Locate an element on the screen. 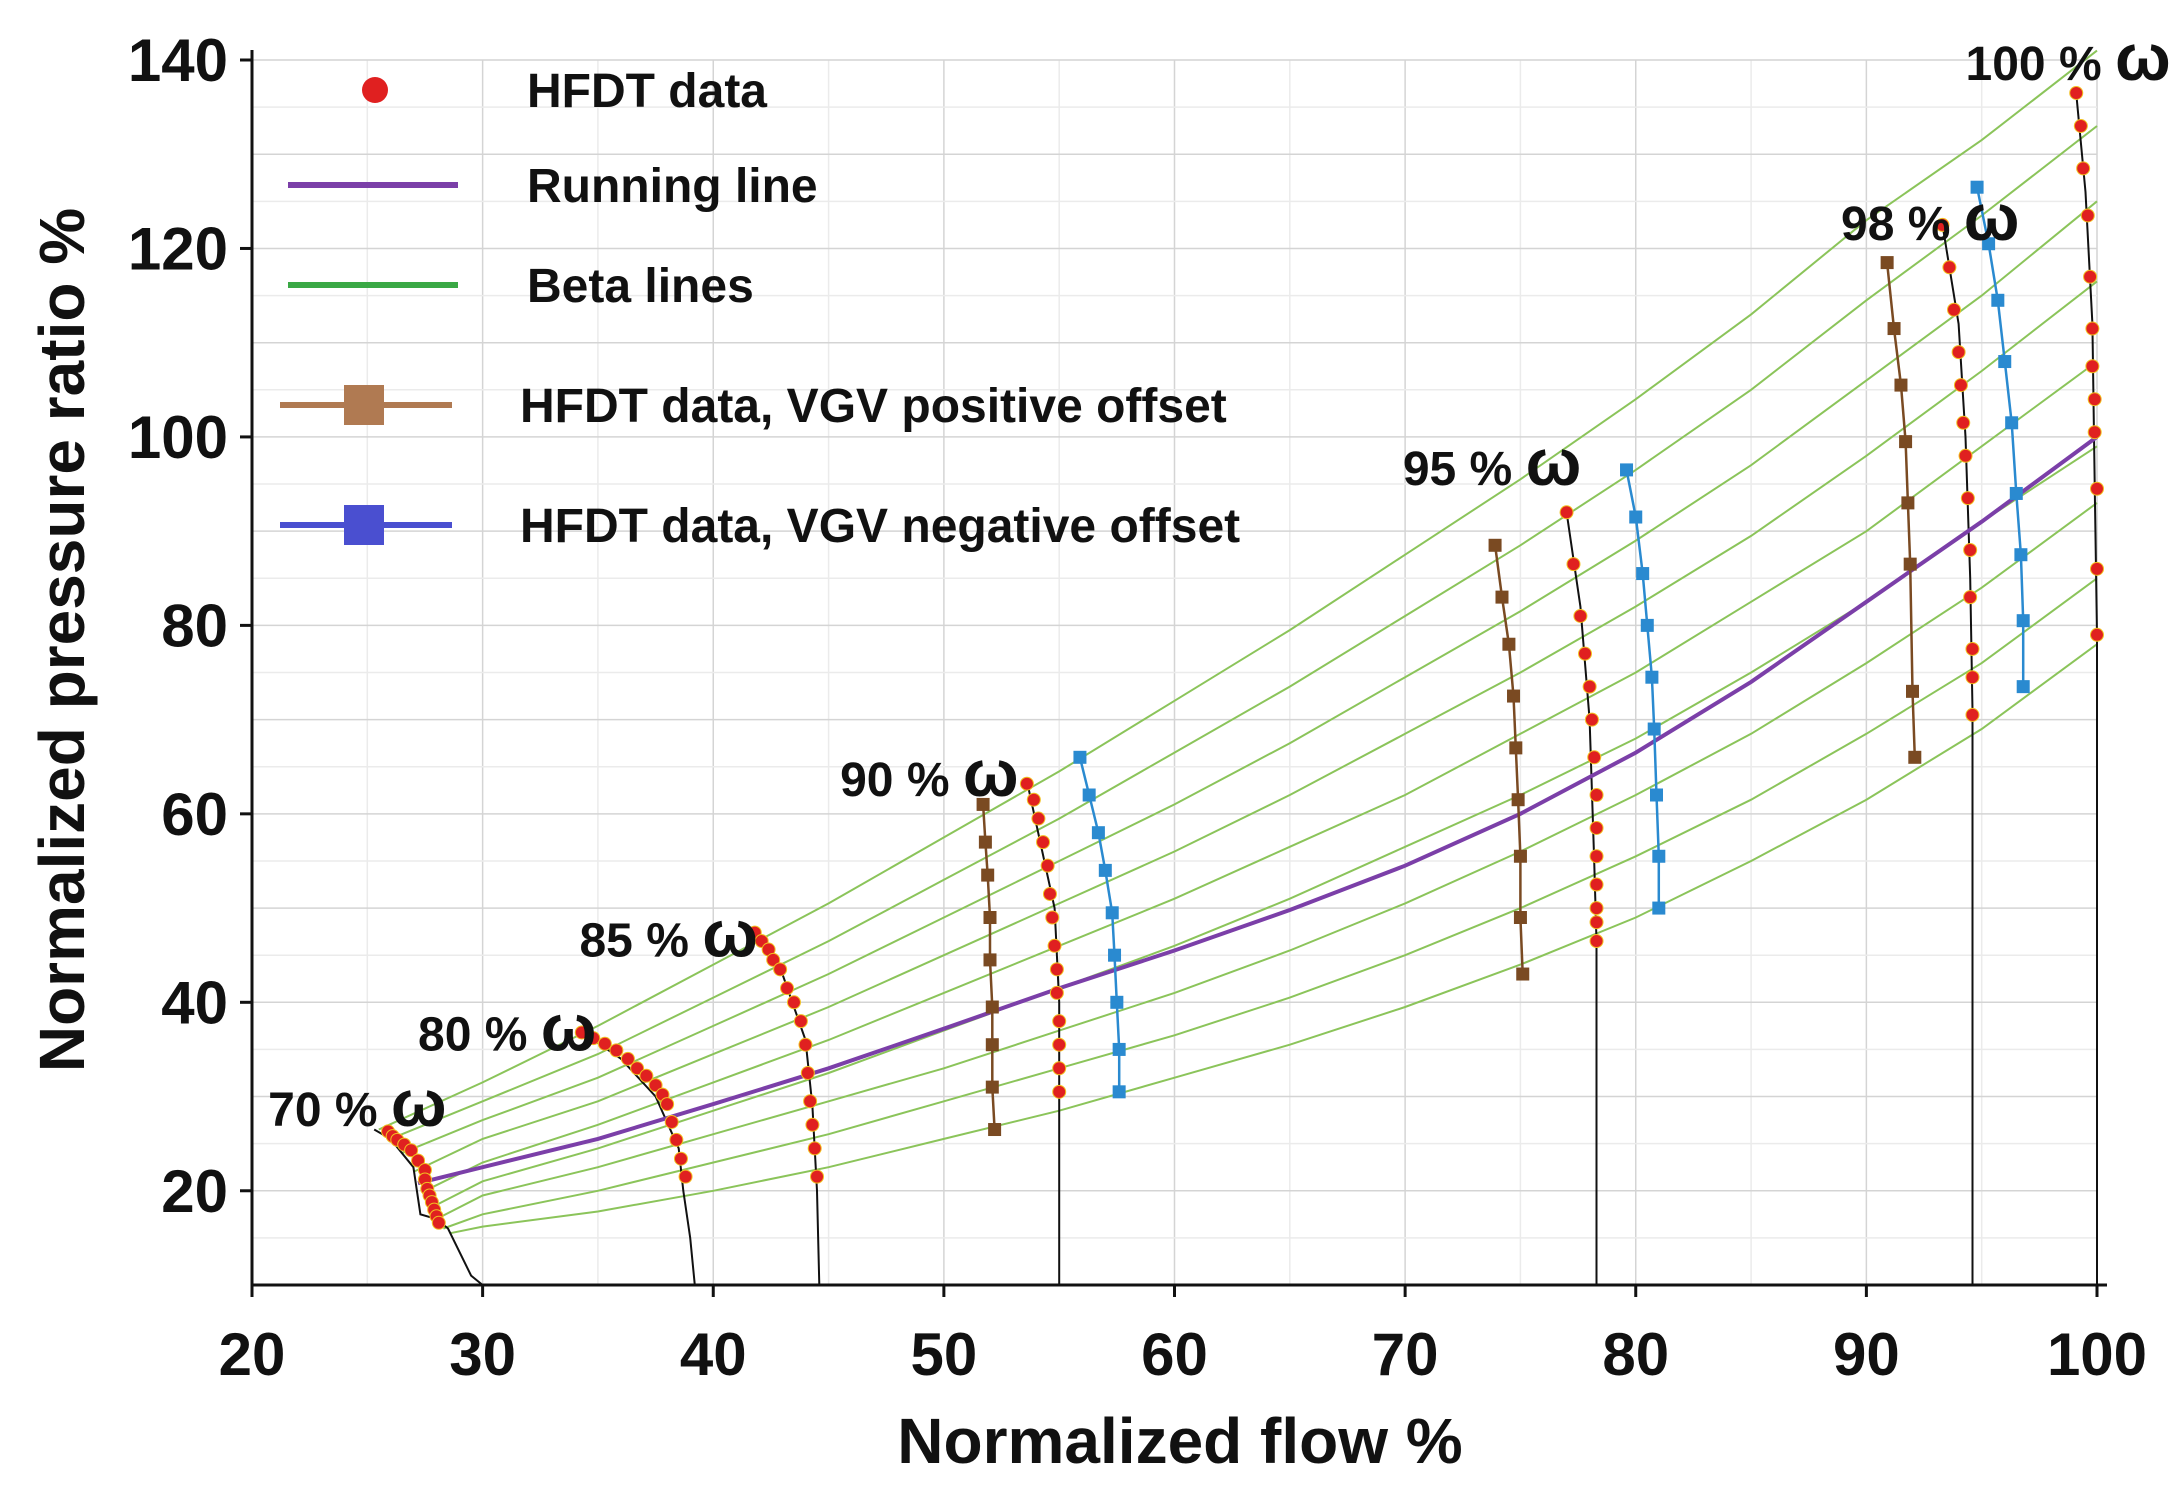  speed-label: 100 % ω is located at coordinates (2068, 57).